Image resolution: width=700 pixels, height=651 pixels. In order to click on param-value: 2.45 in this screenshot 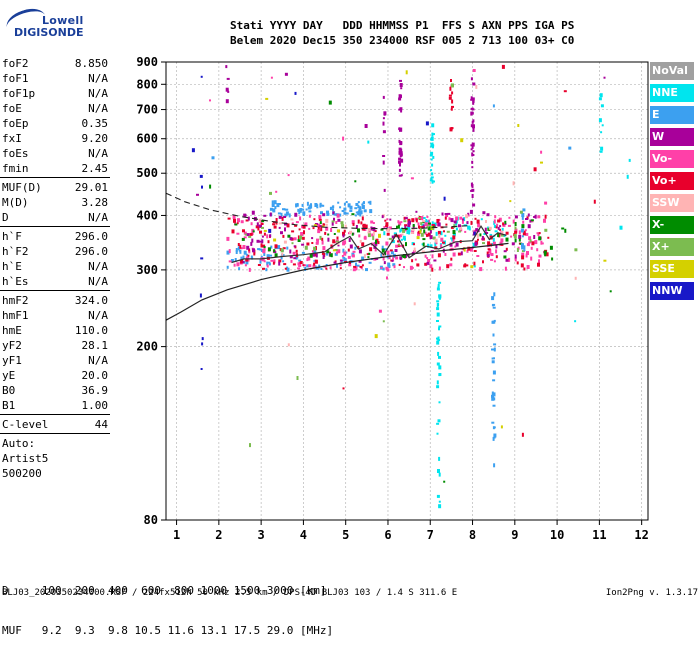, I will do `click(95, 168)`.